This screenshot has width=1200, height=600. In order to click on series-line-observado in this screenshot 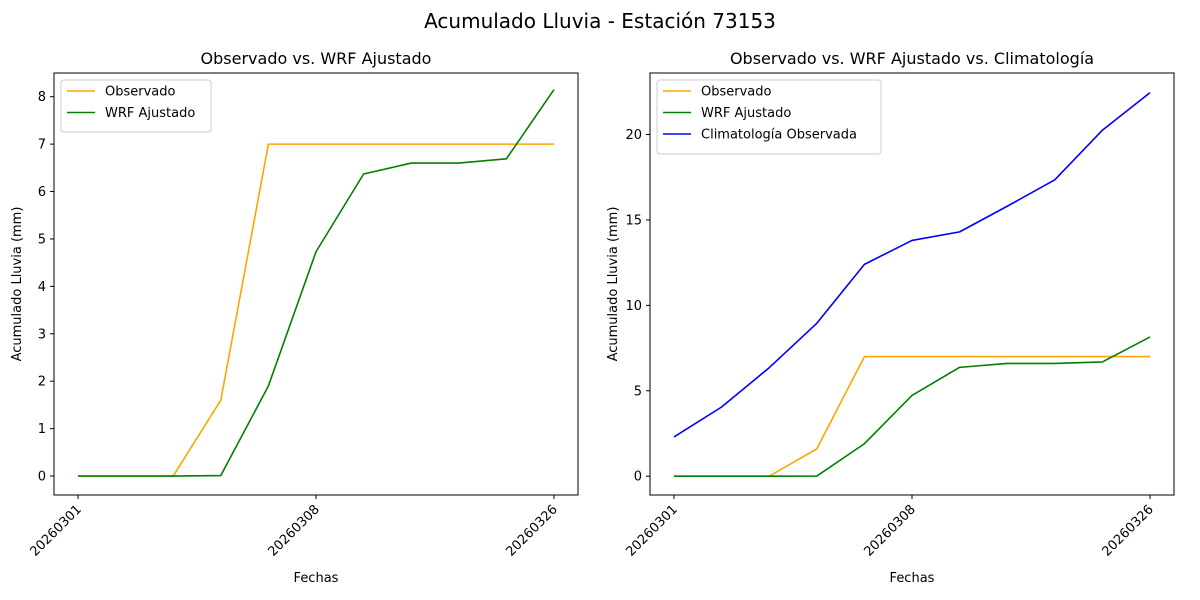, I will do `click(912, 416)`.